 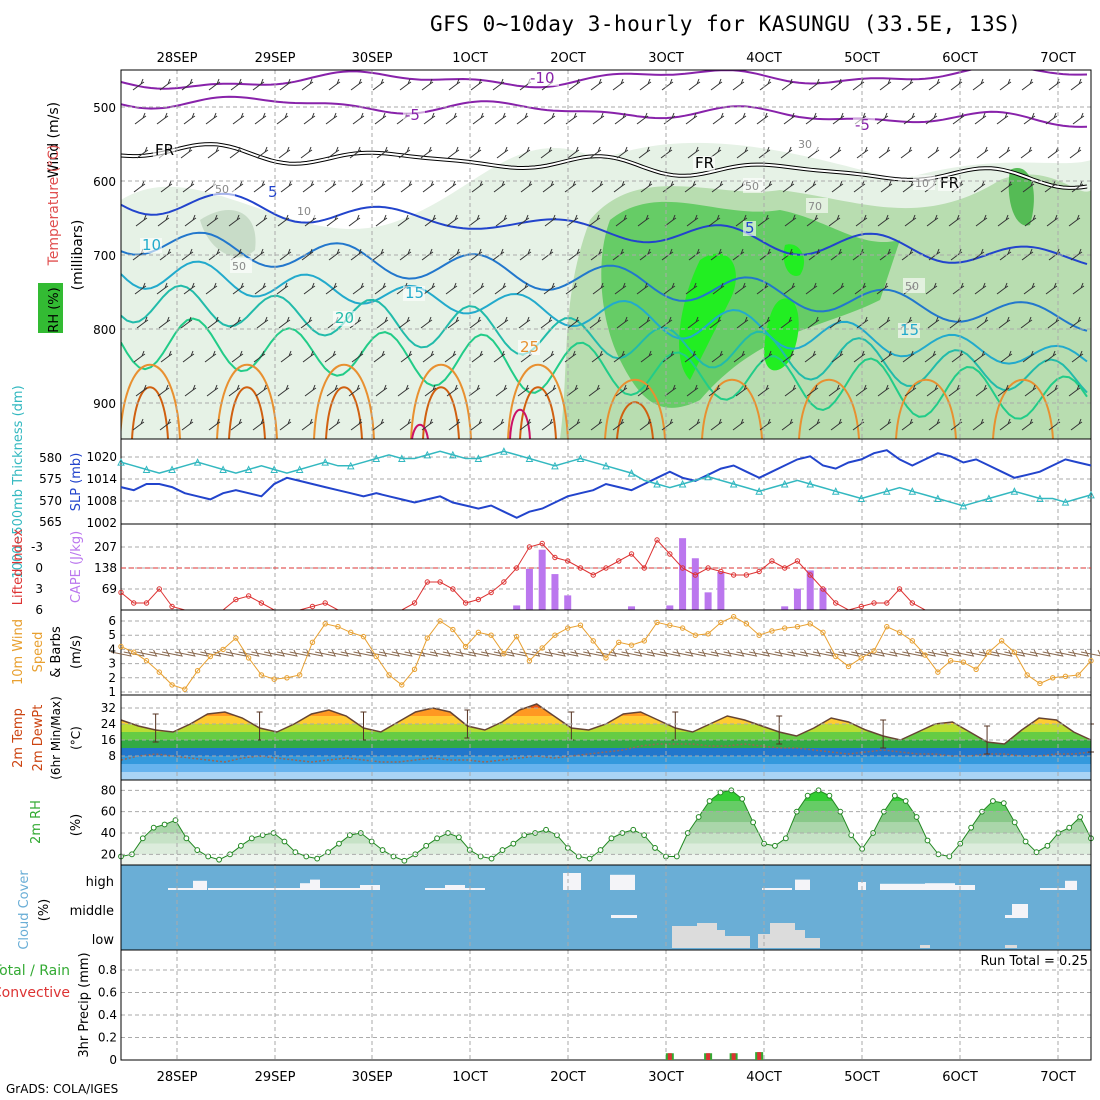 I want to click on axis-label-temperature: Temperature (°C), so click(x=54, y=206).